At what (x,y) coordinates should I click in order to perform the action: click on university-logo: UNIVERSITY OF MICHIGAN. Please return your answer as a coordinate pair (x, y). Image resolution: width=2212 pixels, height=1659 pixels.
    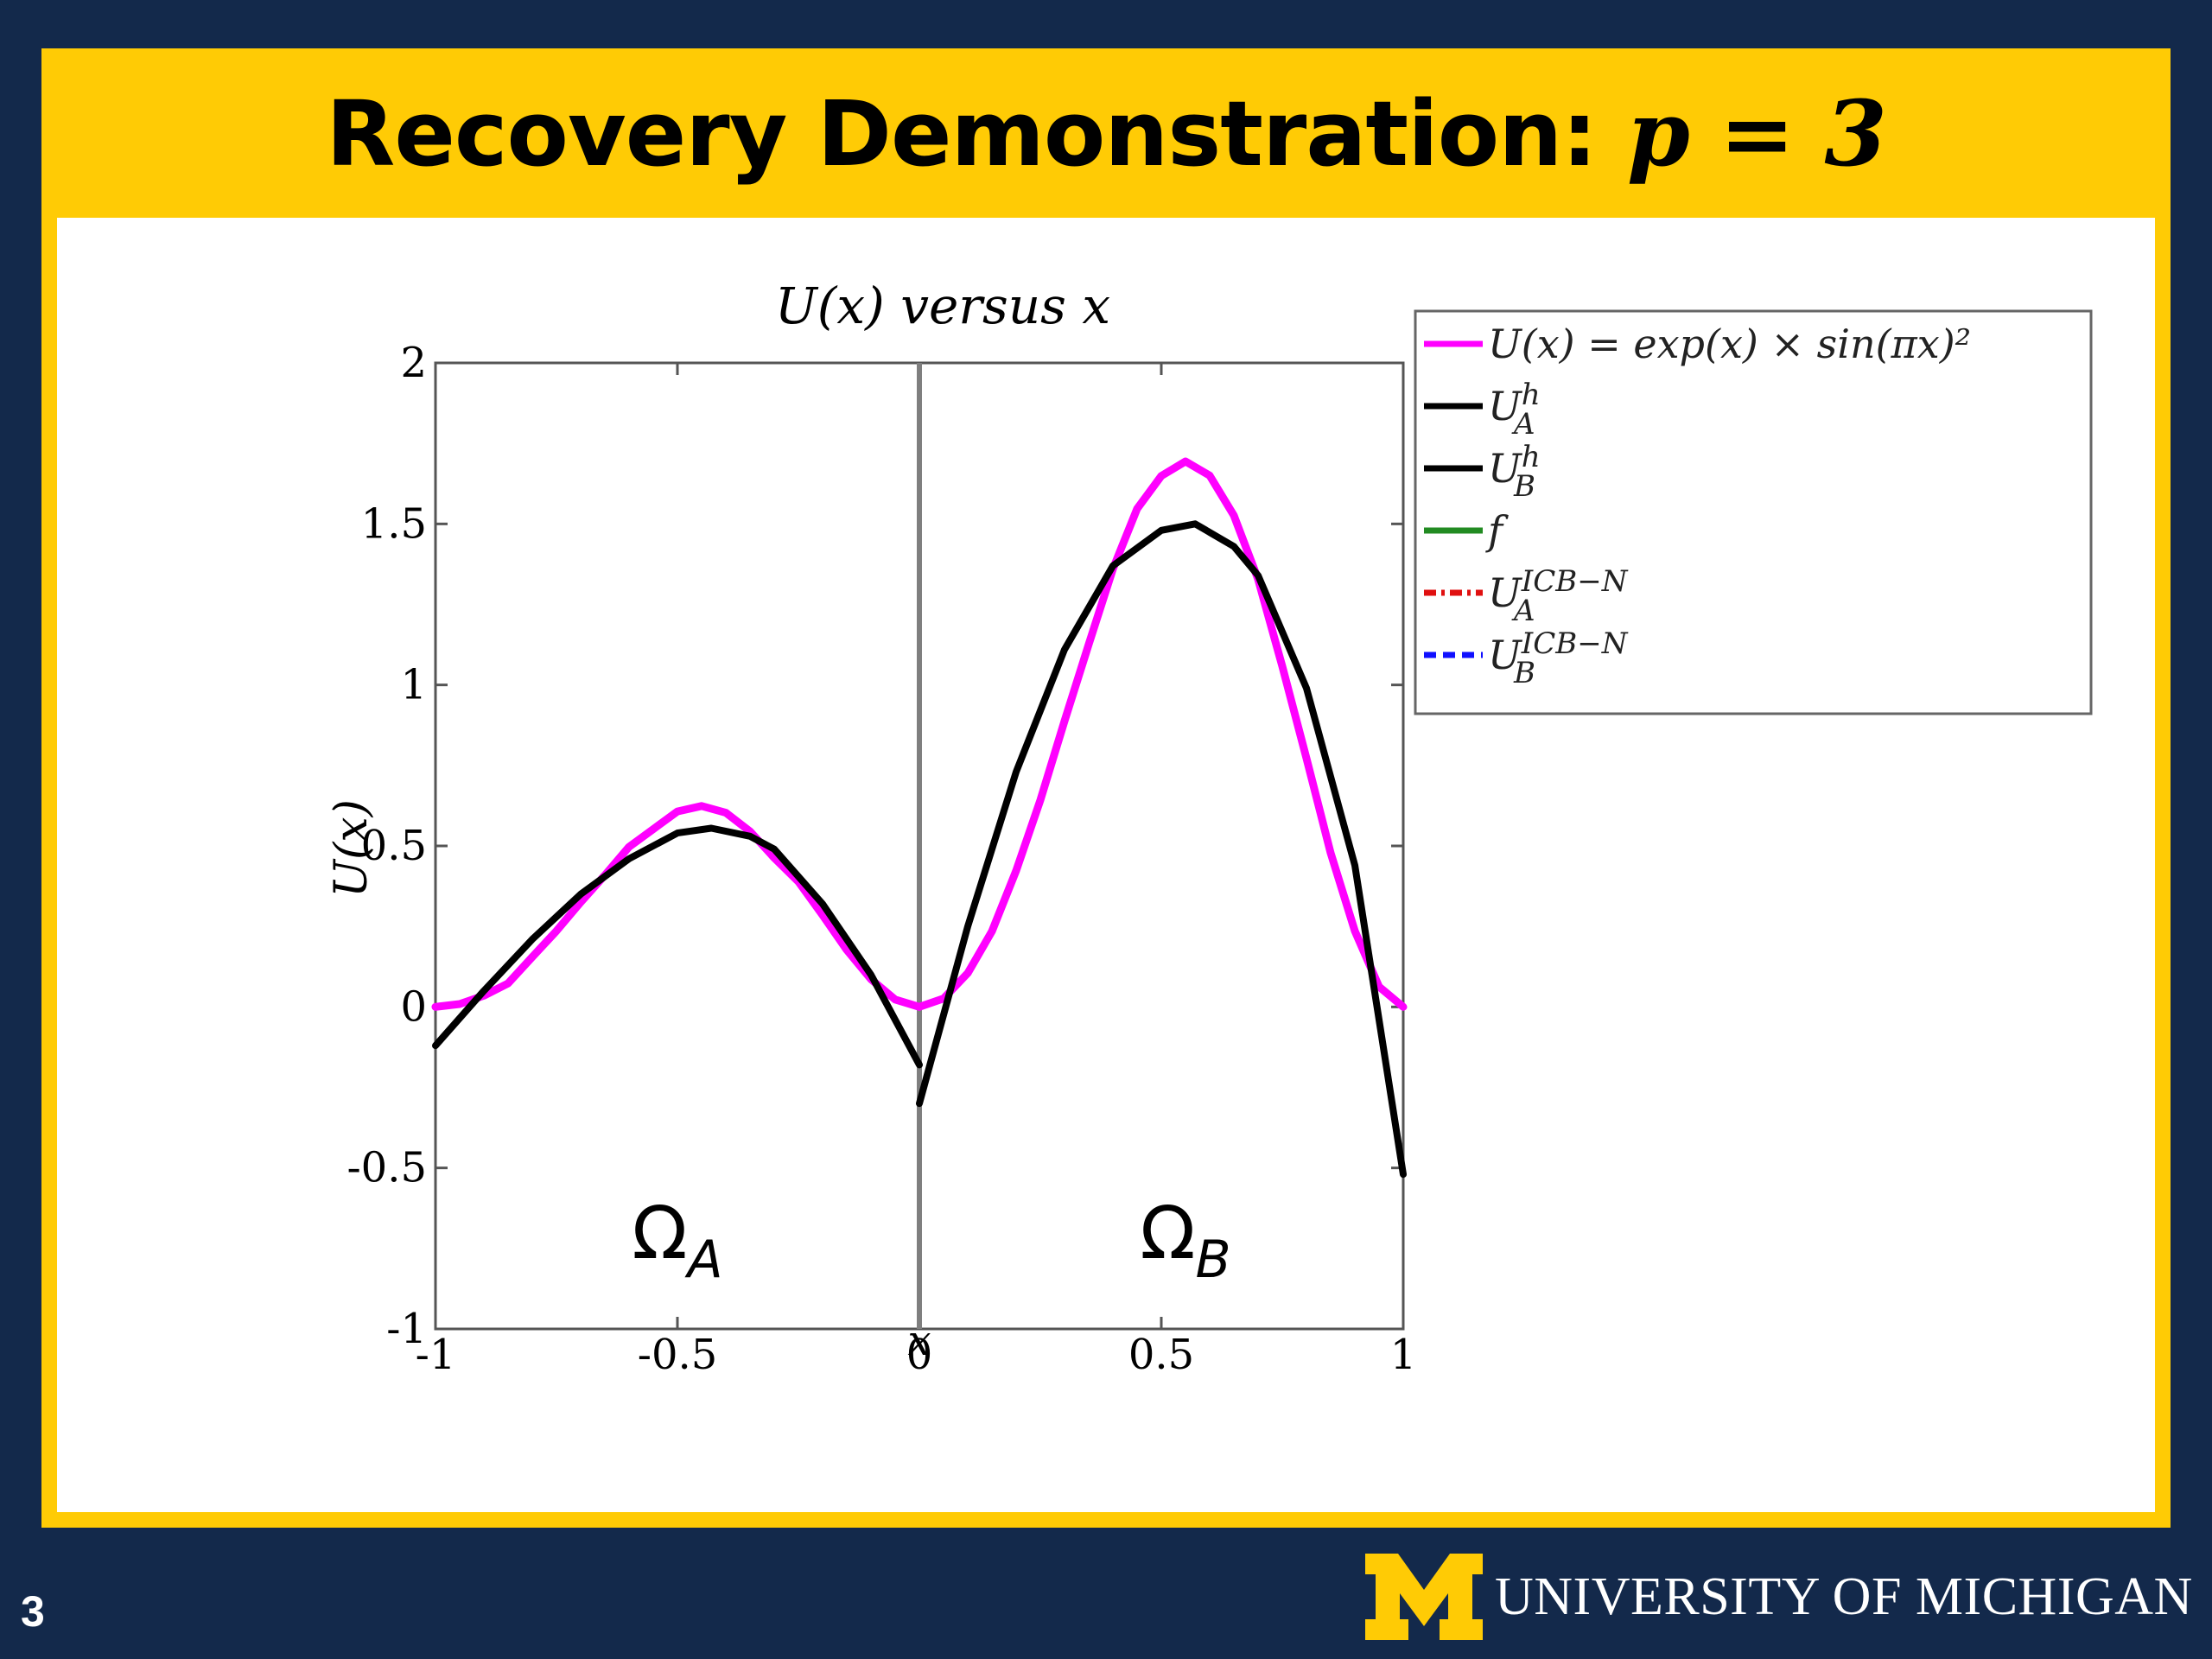
    Looking at the image, I should click on (1779, 1597).